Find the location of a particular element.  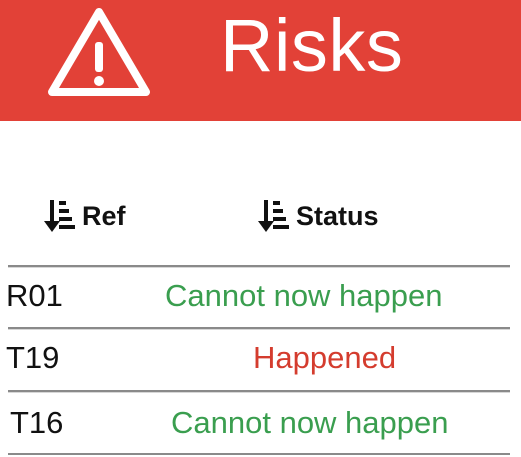

column-label-ref: Ref is located at coordinates (104, 216).